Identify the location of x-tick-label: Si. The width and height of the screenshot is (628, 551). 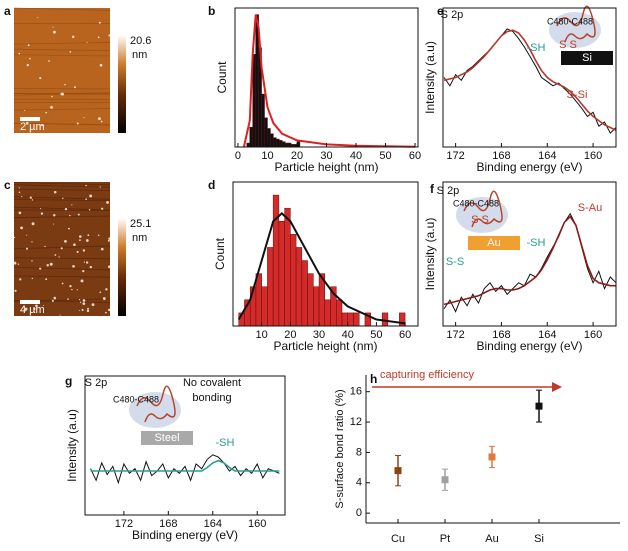
(539, 539).